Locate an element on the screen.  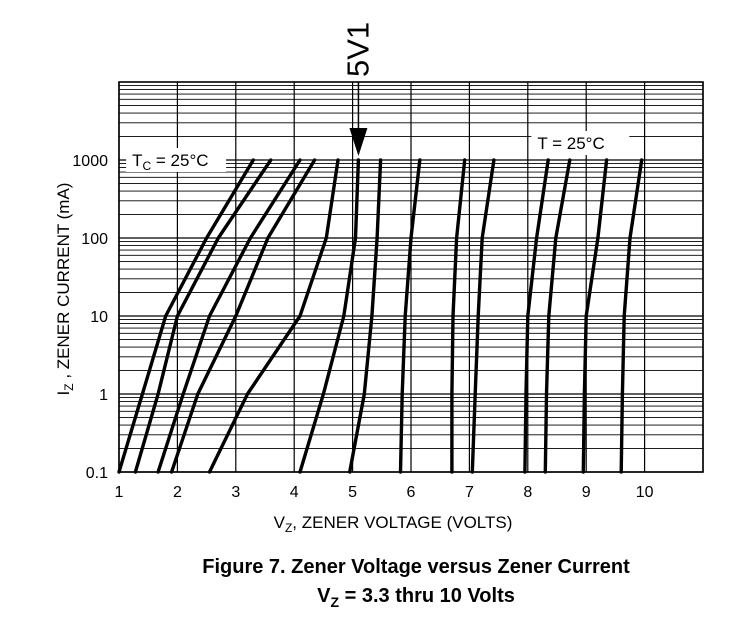
tc-annotation: TC = 25°C is located at coordinates (176, 160).